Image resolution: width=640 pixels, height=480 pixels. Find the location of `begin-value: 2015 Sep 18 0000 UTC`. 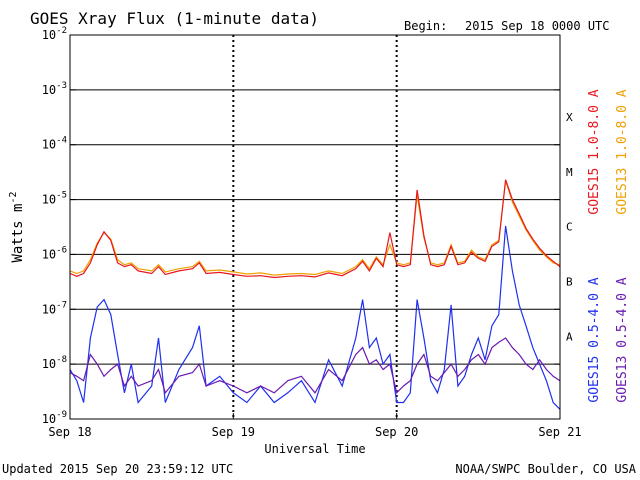

begin-value: 2015 Sep 18 0000 UTC is located at coordinates (537, 26).